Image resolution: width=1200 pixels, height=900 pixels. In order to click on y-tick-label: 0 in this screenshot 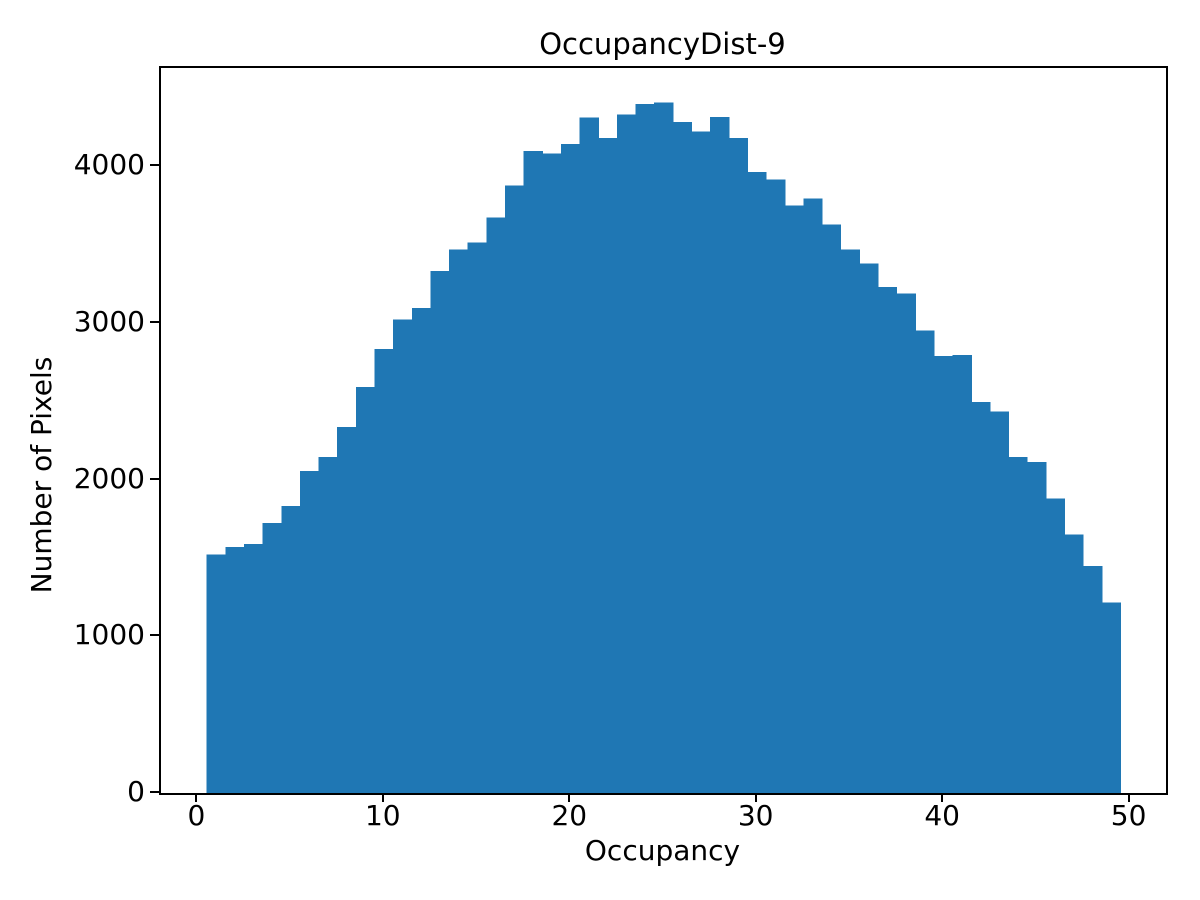, I will do `click(136, 791)`.